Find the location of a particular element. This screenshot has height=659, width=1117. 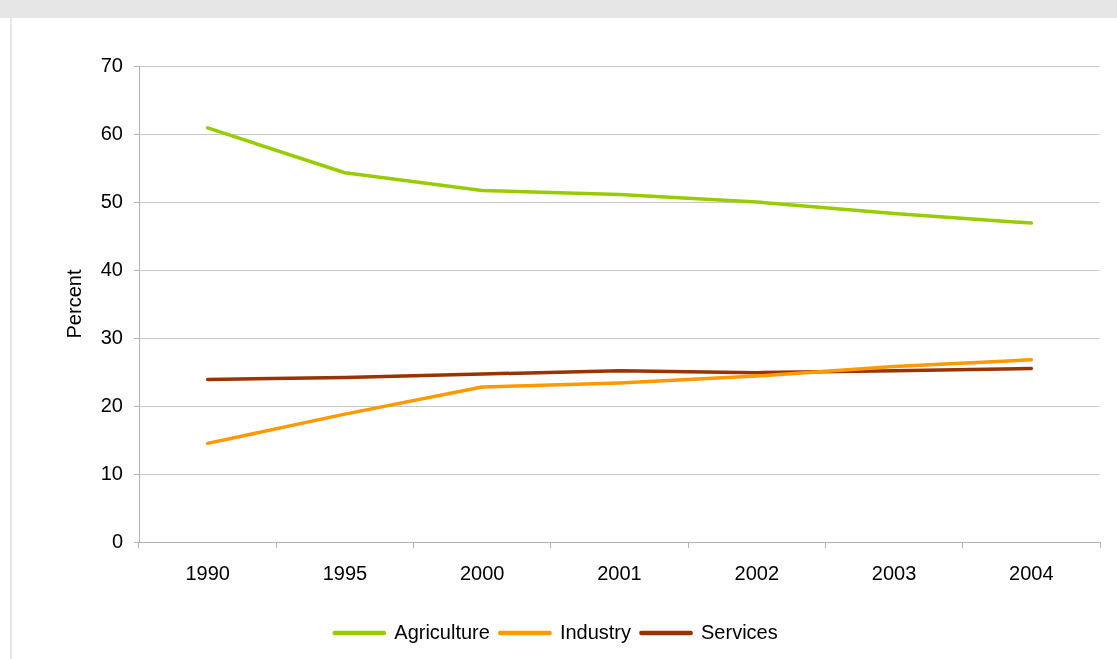

y-tick-label: 0 is located at coordinates (117, 540).